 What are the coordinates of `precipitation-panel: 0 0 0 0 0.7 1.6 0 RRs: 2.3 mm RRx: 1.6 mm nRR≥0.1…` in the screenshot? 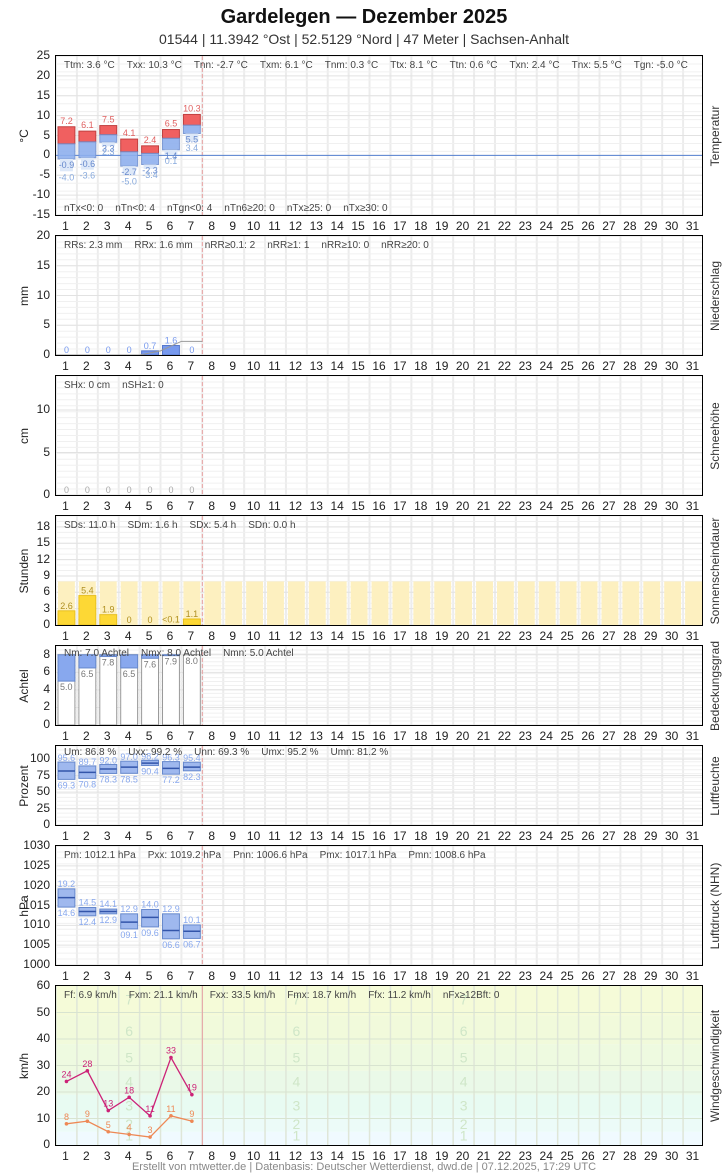 It's located at (379, 295).